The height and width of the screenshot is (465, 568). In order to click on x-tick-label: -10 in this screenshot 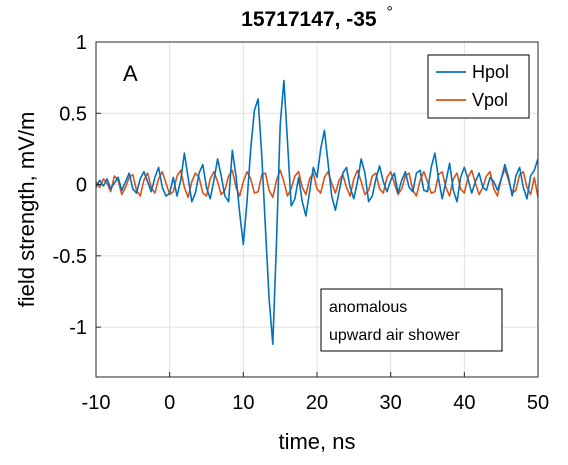, I will do `click(96, 403)`.